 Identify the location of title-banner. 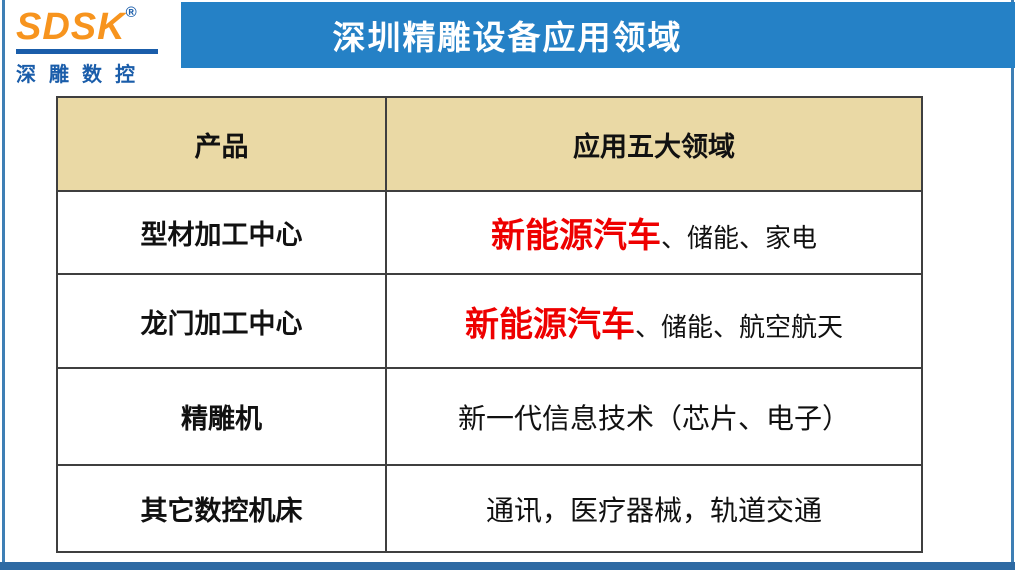
(598, 35).